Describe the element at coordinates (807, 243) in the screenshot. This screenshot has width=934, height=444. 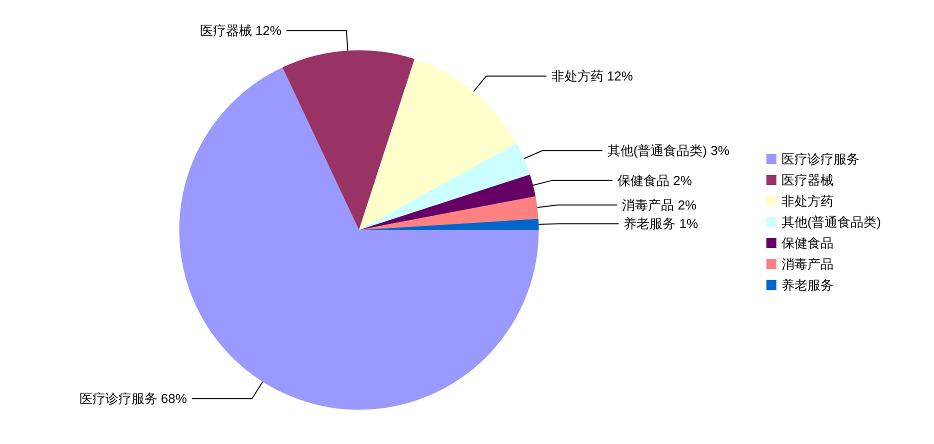
I see `legend-label: 保健食品` at that location.